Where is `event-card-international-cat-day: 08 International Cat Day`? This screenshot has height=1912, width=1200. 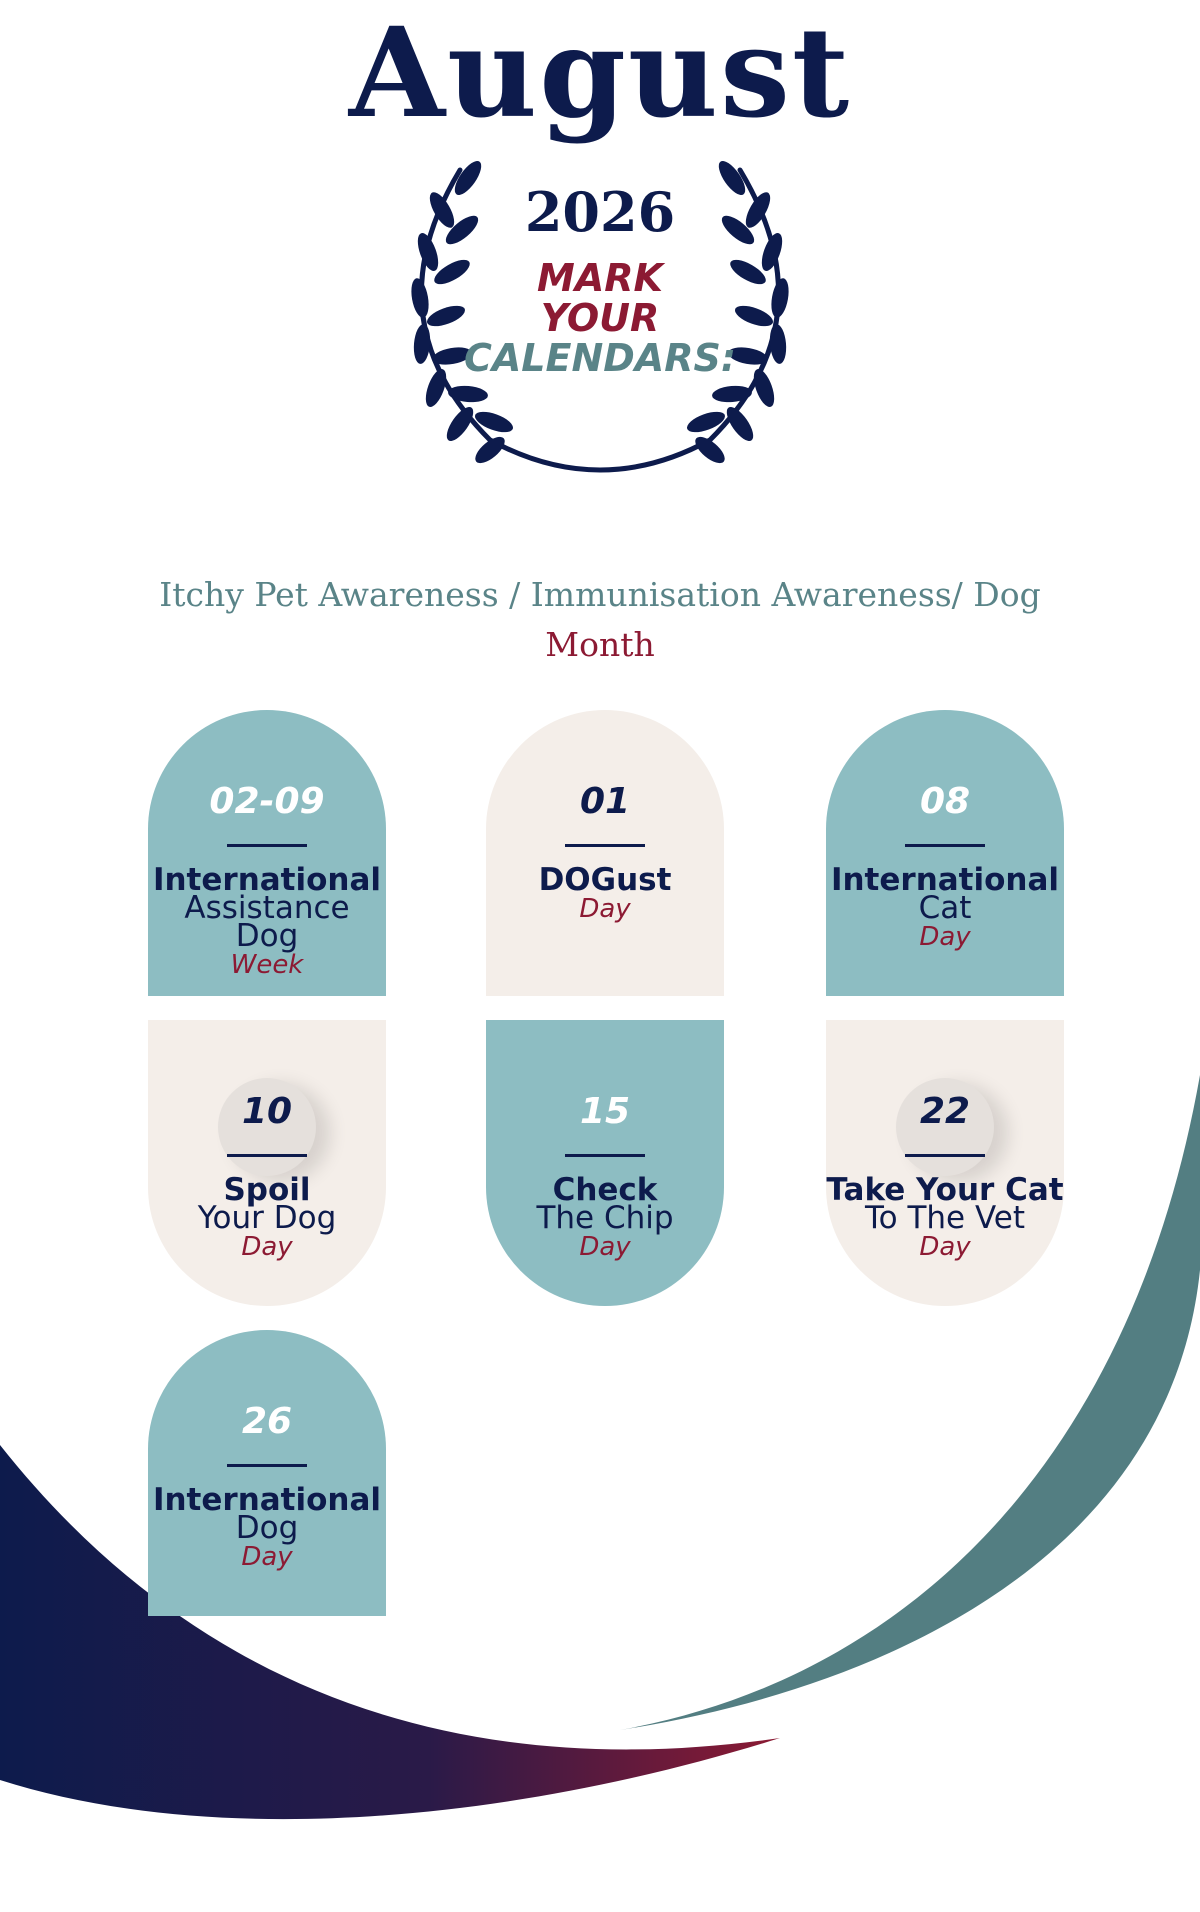
event-card-international-cat-day: 08 International Cat Day is located at coordinates (945, 853).